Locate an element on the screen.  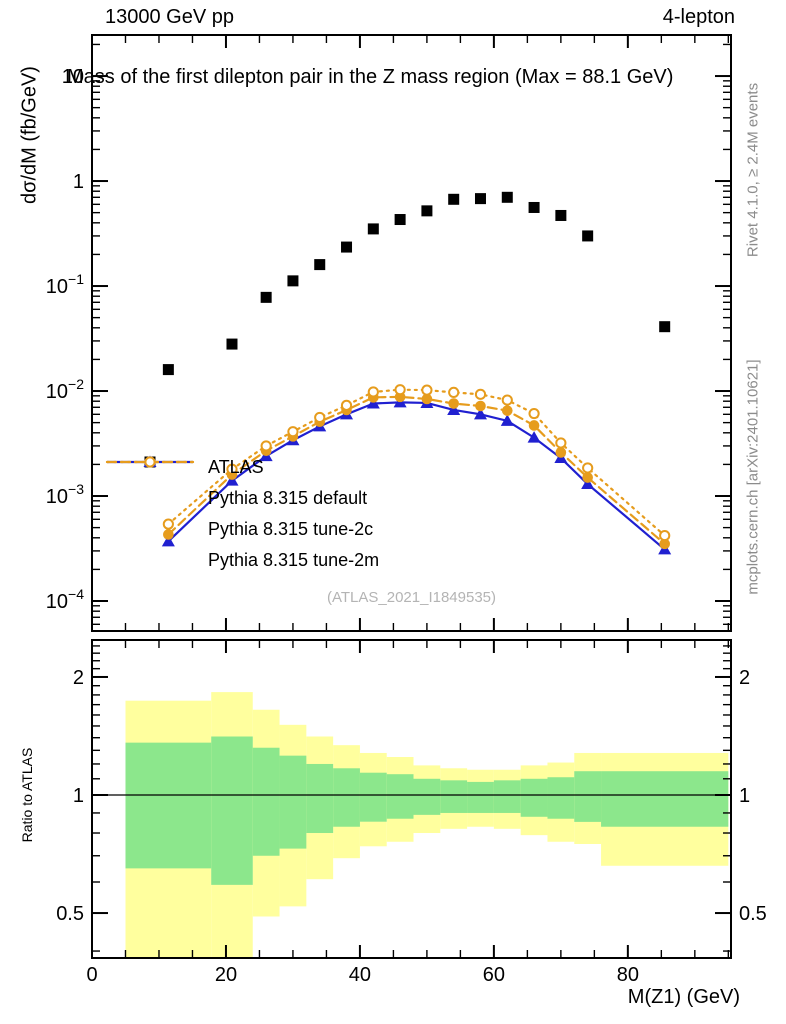
pythia-default-triangle-marker-icon is located at coordinates (150, 482).